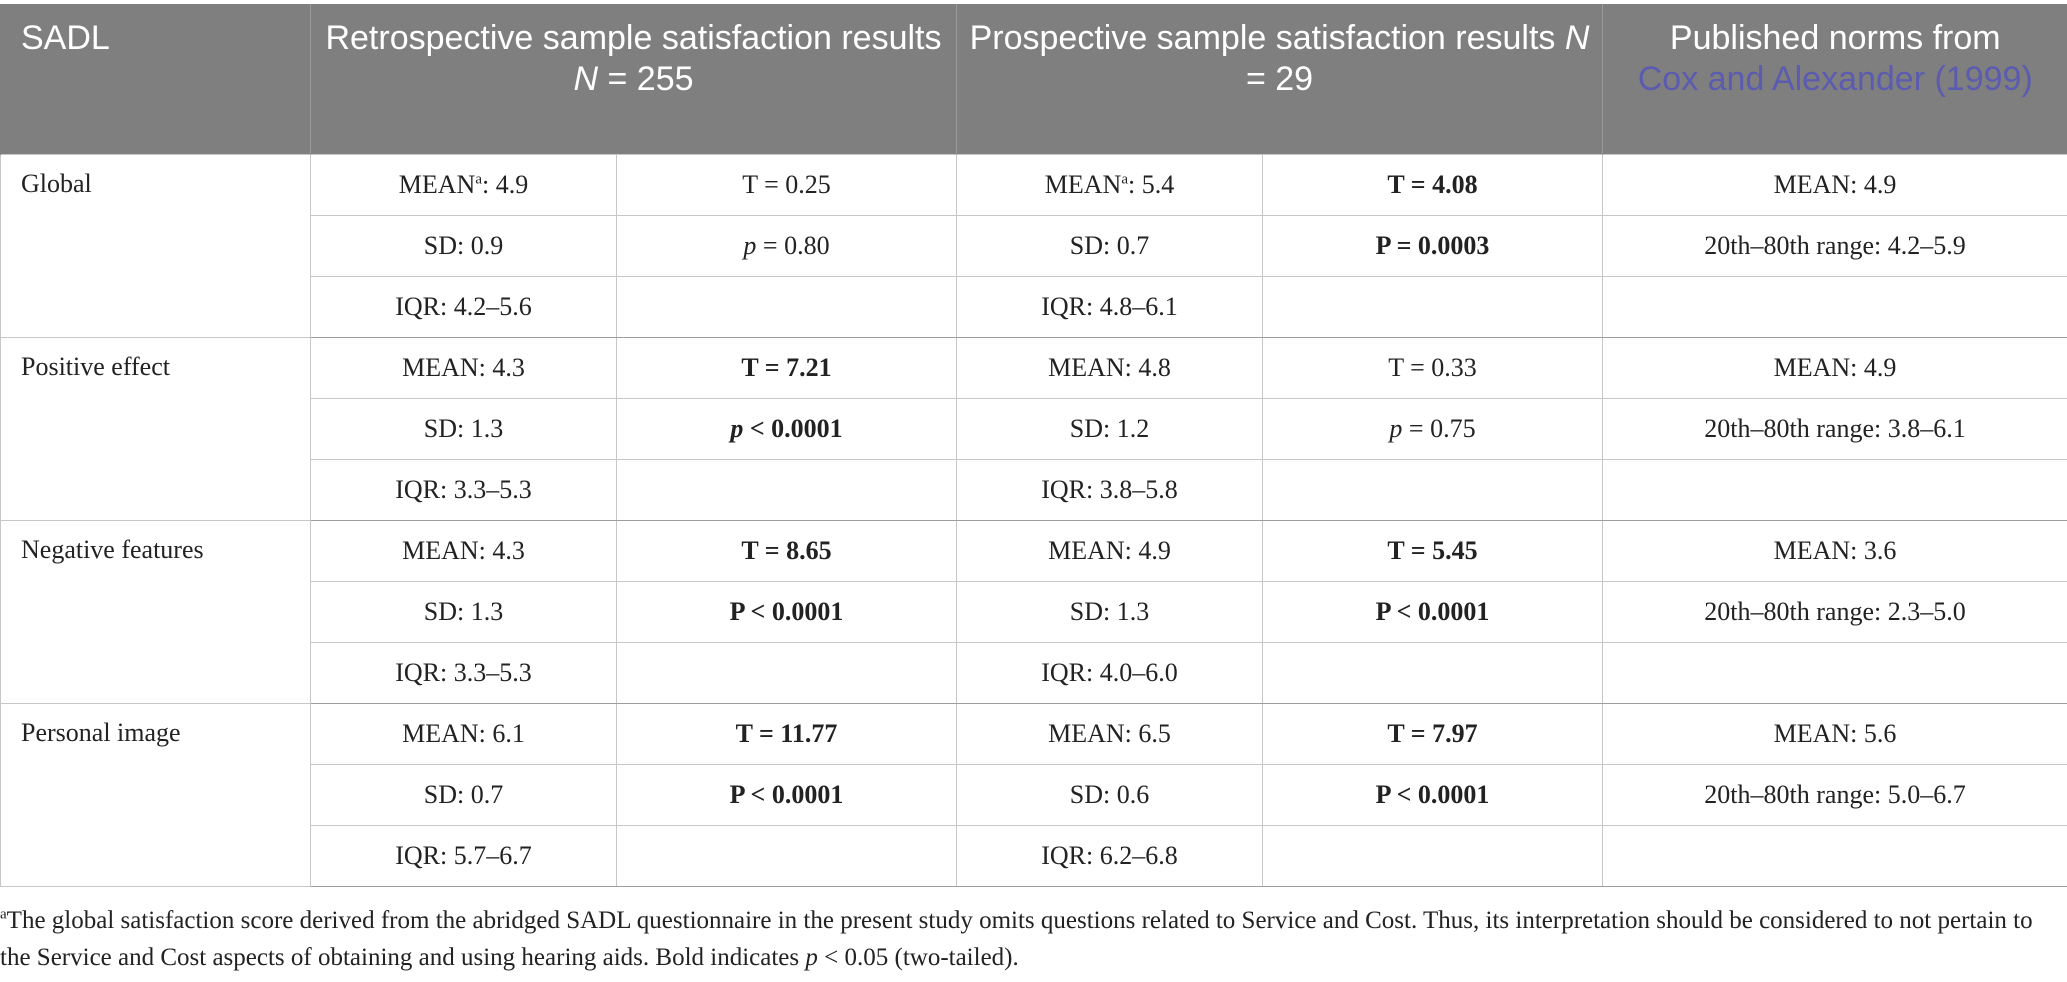 Image resolution: width=2067 pixels, height=982 pixels. Describe the element at coordinates (1109, 672) in the screenshot. I see `cell-prosp-stat: IQR: 4.0–6.0` at that location.